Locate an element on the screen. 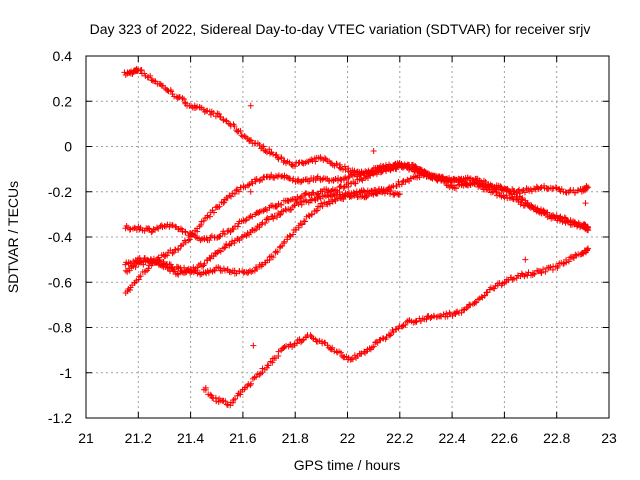 The width and height of the screenshot is (640, 480). series-track-d is located at coordinates (288, 228).